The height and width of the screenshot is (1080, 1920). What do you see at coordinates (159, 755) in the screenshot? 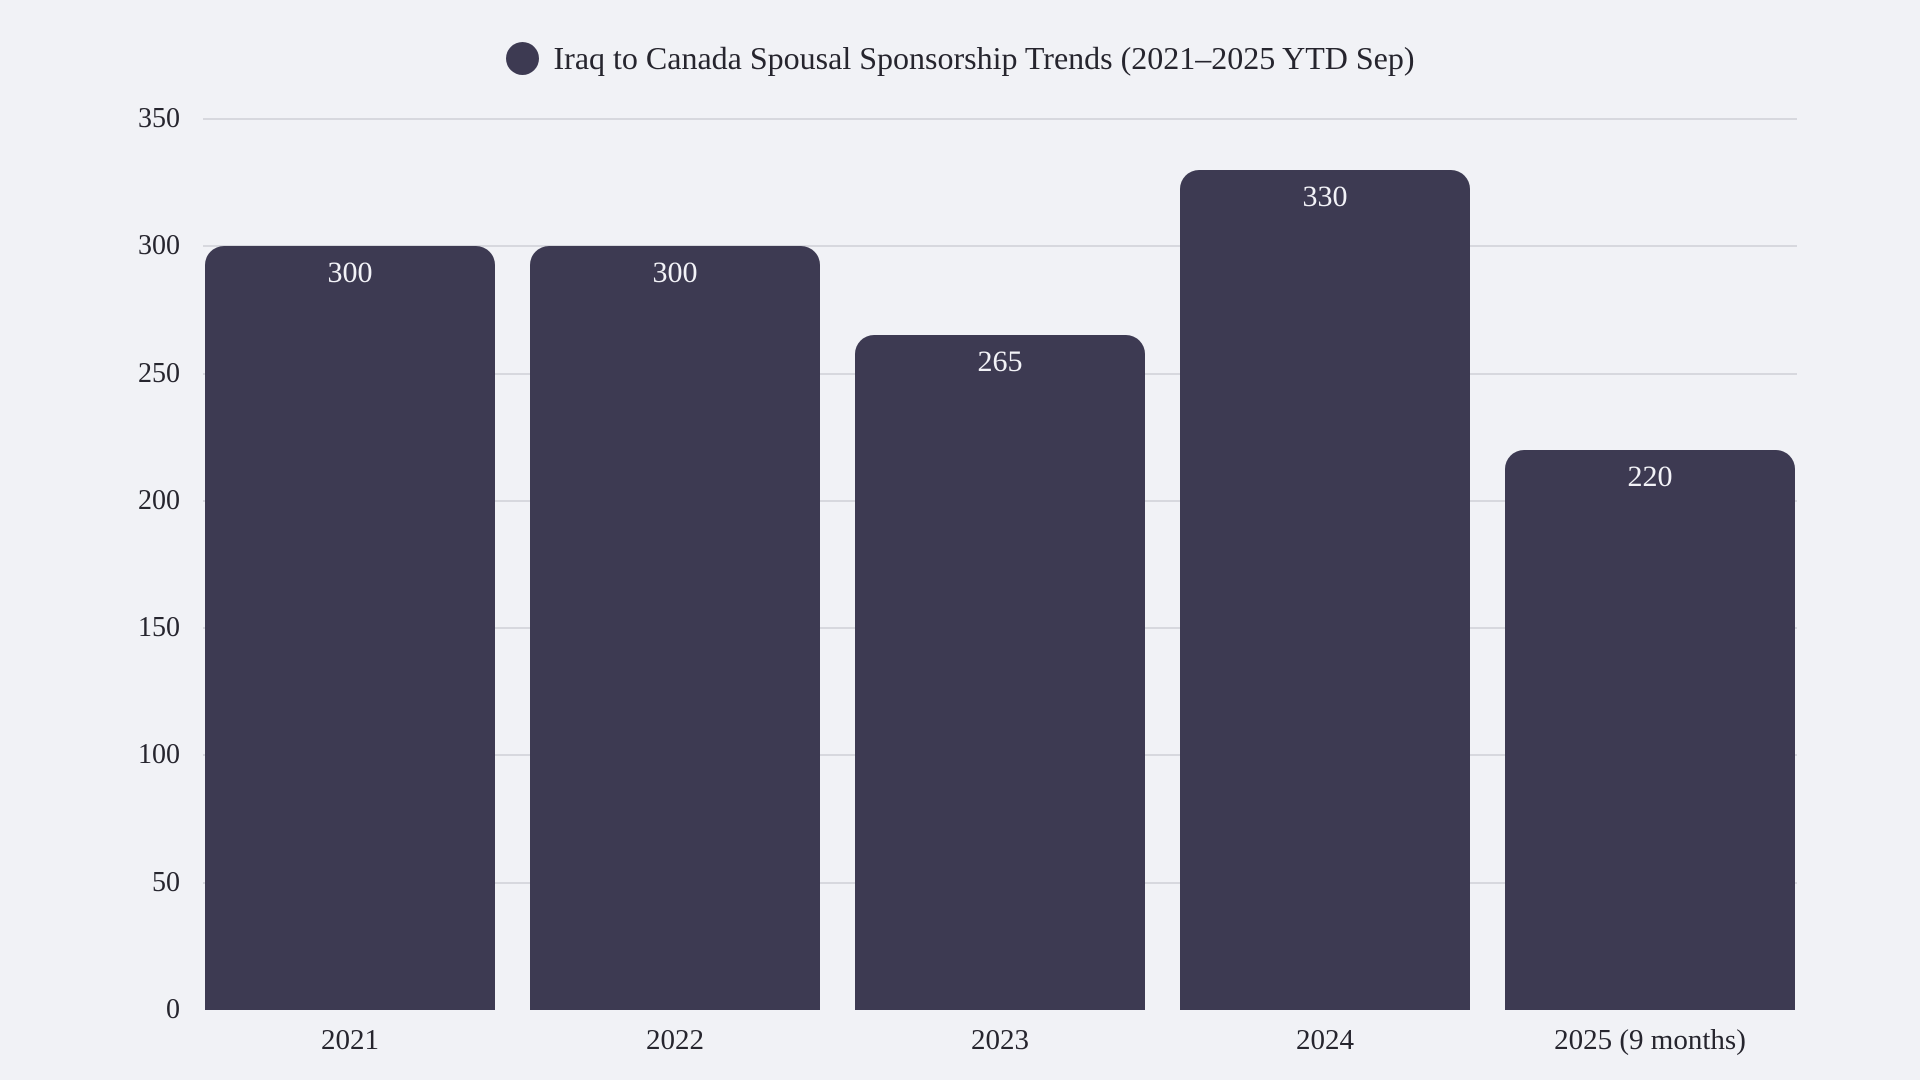
I see `y-tick-label-100: 100` at bounding box center [159, 755].